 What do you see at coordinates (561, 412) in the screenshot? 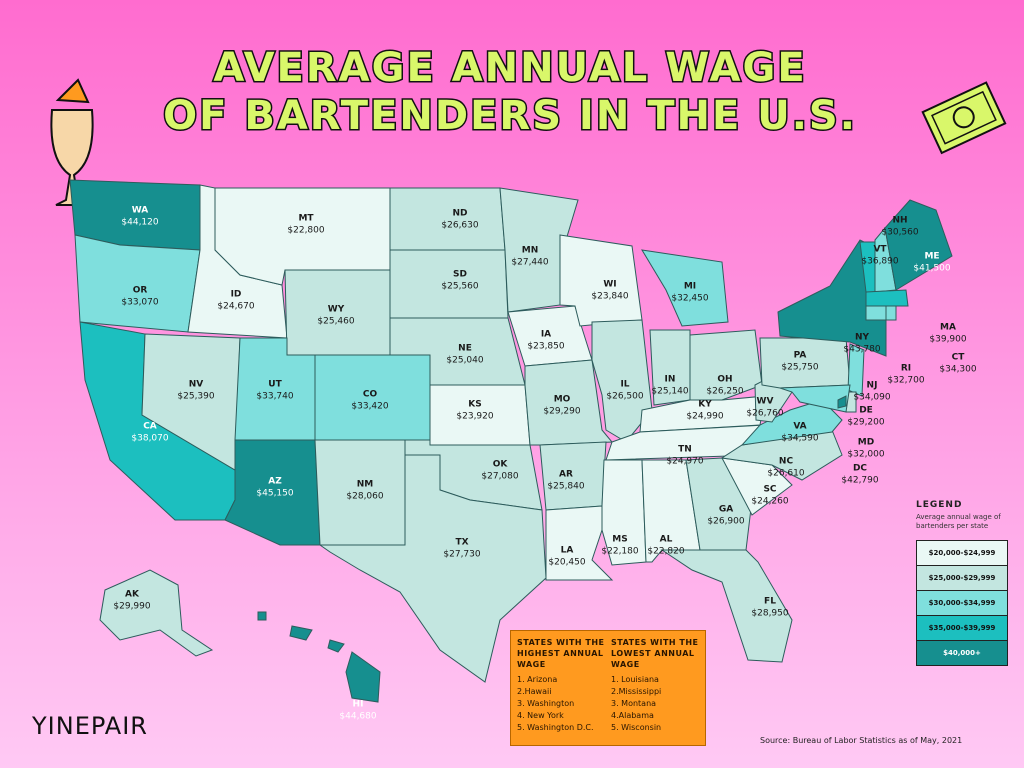
I see `state-wage: $29,290` at bounding box center [561, 412].